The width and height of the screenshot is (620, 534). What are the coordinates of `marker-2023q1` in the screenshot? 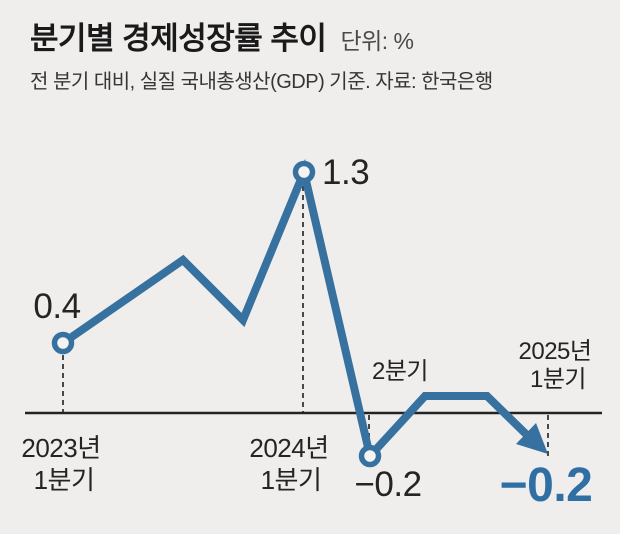 It's located at (63, 343).